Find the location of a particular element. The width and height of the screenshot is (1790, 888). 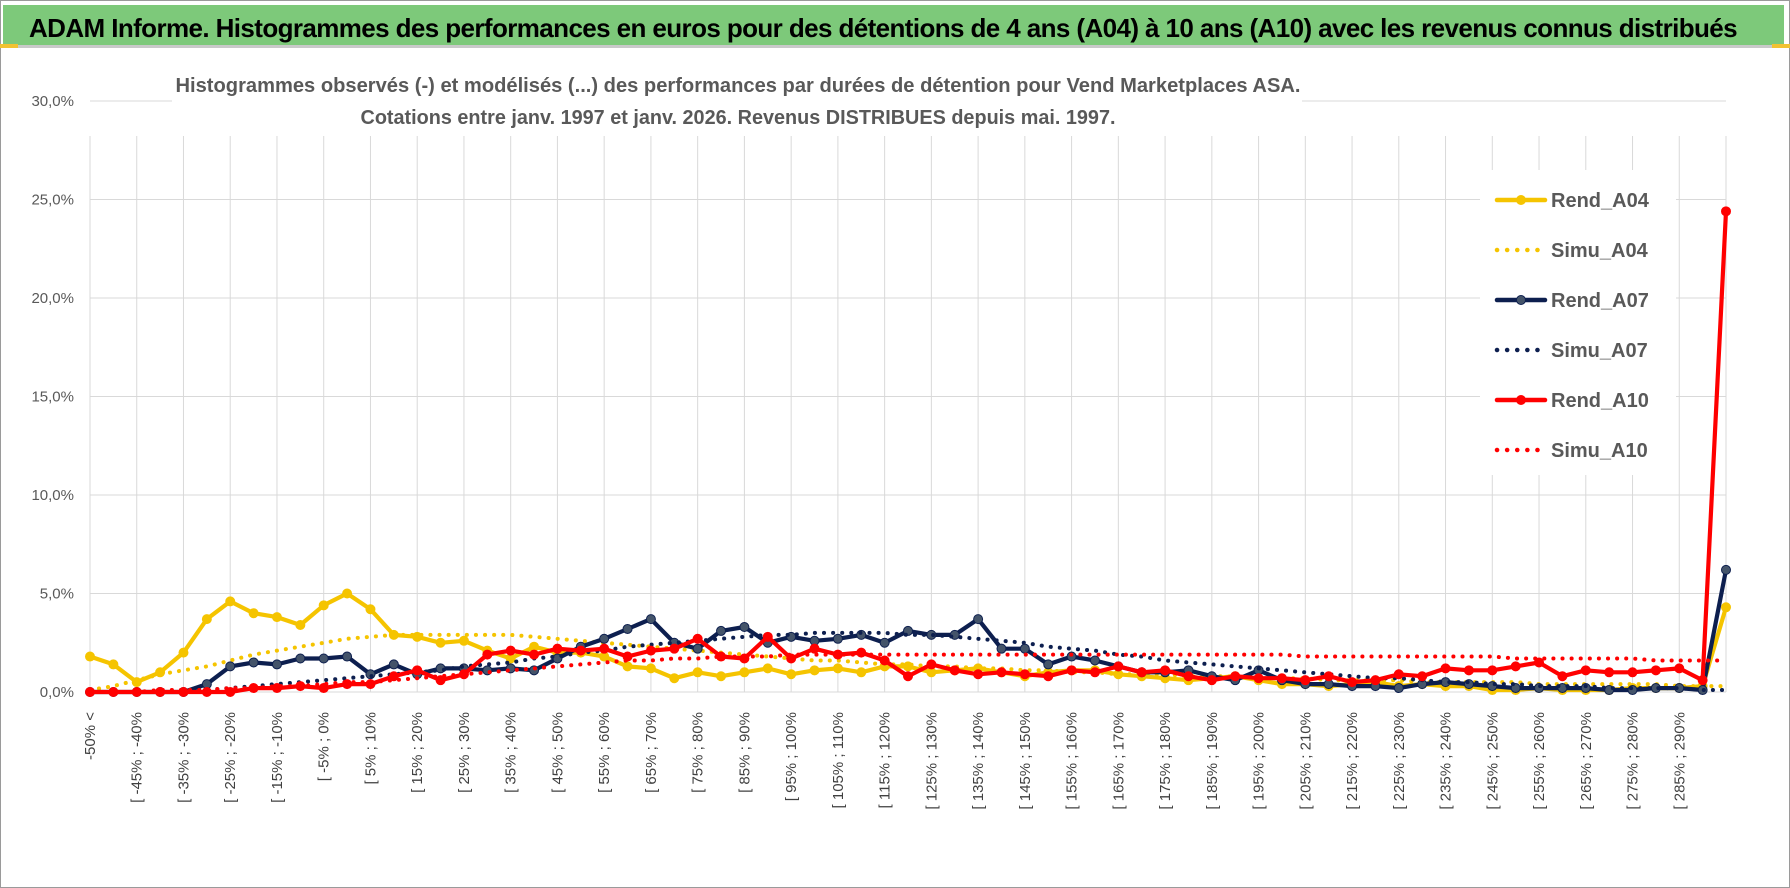

legend-label-Simu_A07: Simu_A07 is located at coordinates (1599, 351).